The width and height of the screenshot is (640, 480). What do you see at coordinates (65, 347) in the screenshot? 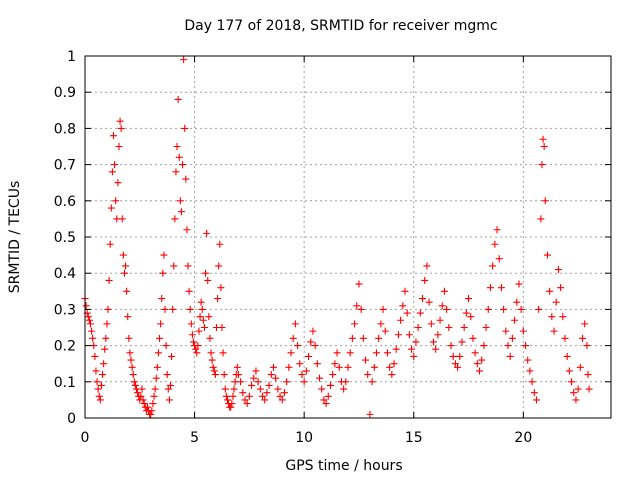
I see `y-tick-label: 0.2` at bounding box center [65, 347].